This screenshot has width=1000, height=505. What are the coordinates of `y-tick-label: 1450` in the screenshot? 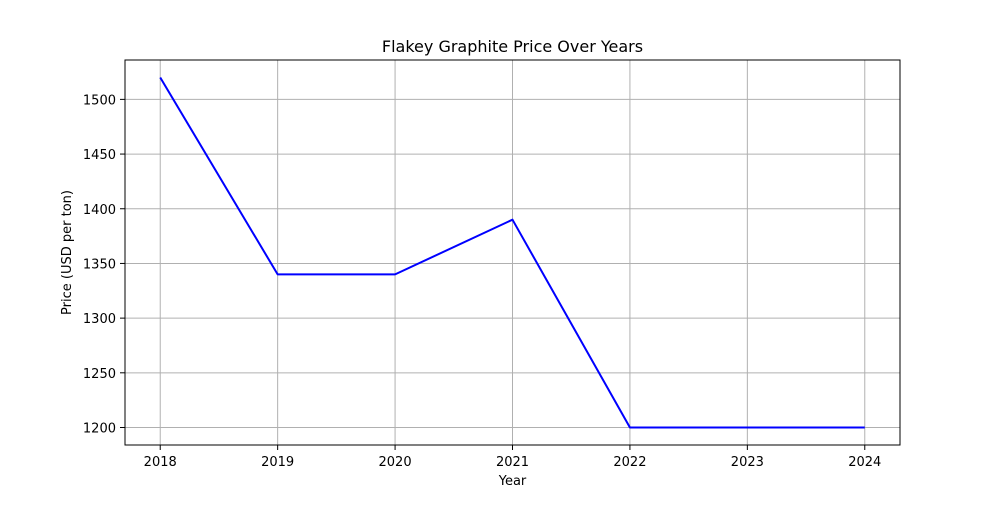 It's located at (99, 155).